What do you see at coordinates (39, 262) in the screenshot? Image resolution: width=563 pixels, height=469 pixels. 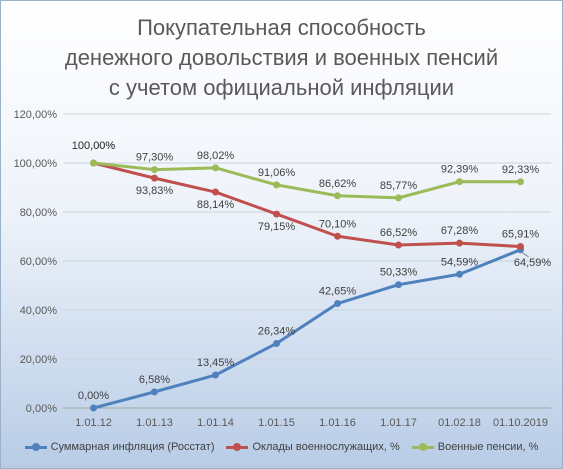 I see `y-tick-label: 60,00%` at bounding box center [39, 262].